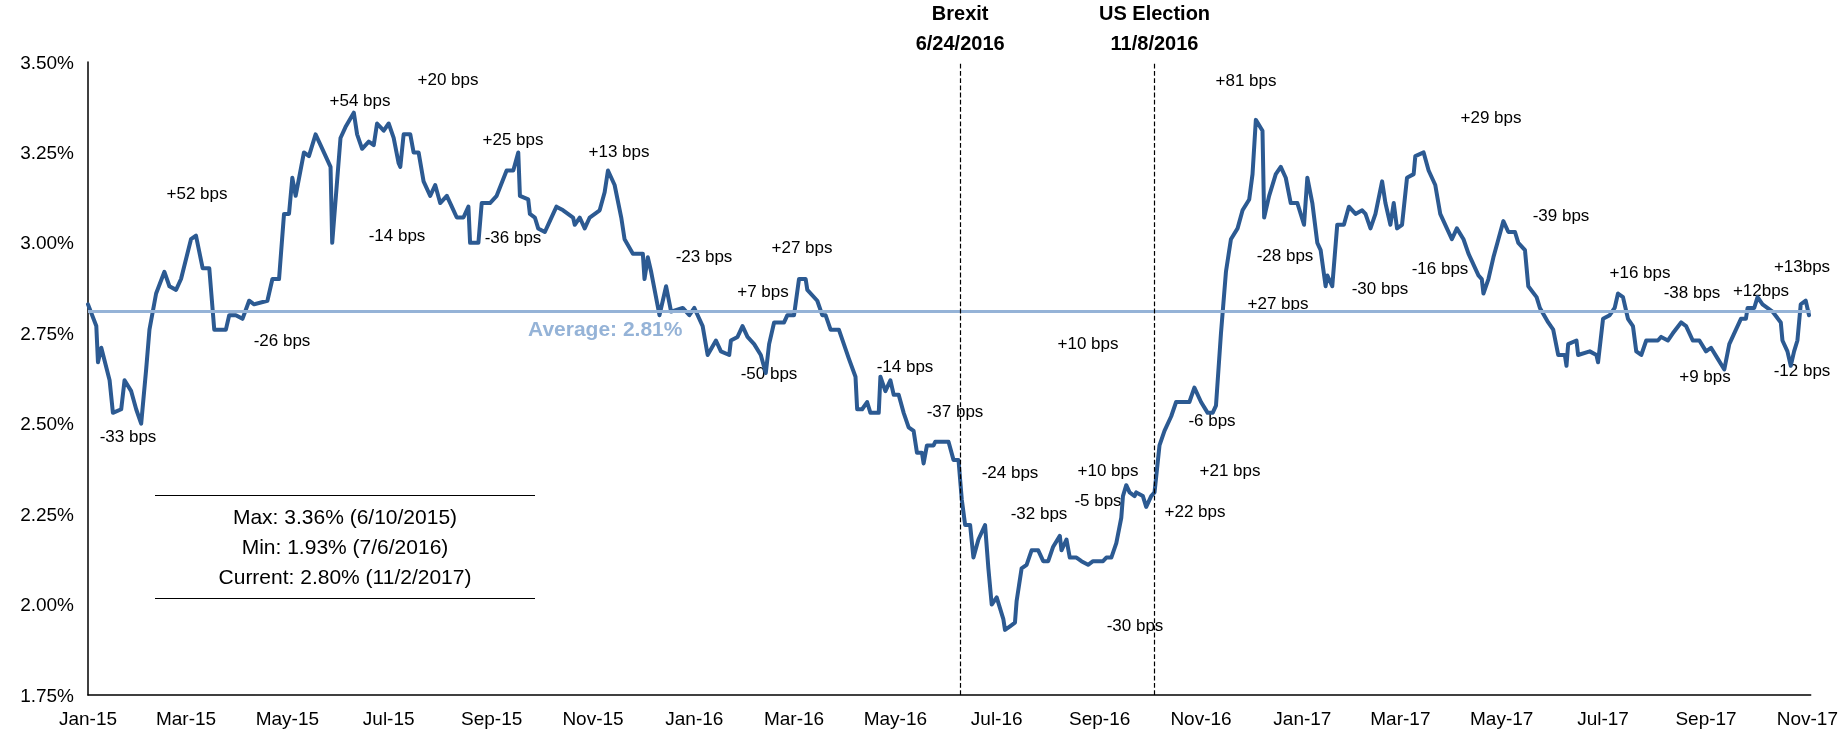 This screenshot has height=738, width=1841. Describe the element at coordinates (1039, 513) in the screenshot. I see `annotation: -32 bps` at that location.